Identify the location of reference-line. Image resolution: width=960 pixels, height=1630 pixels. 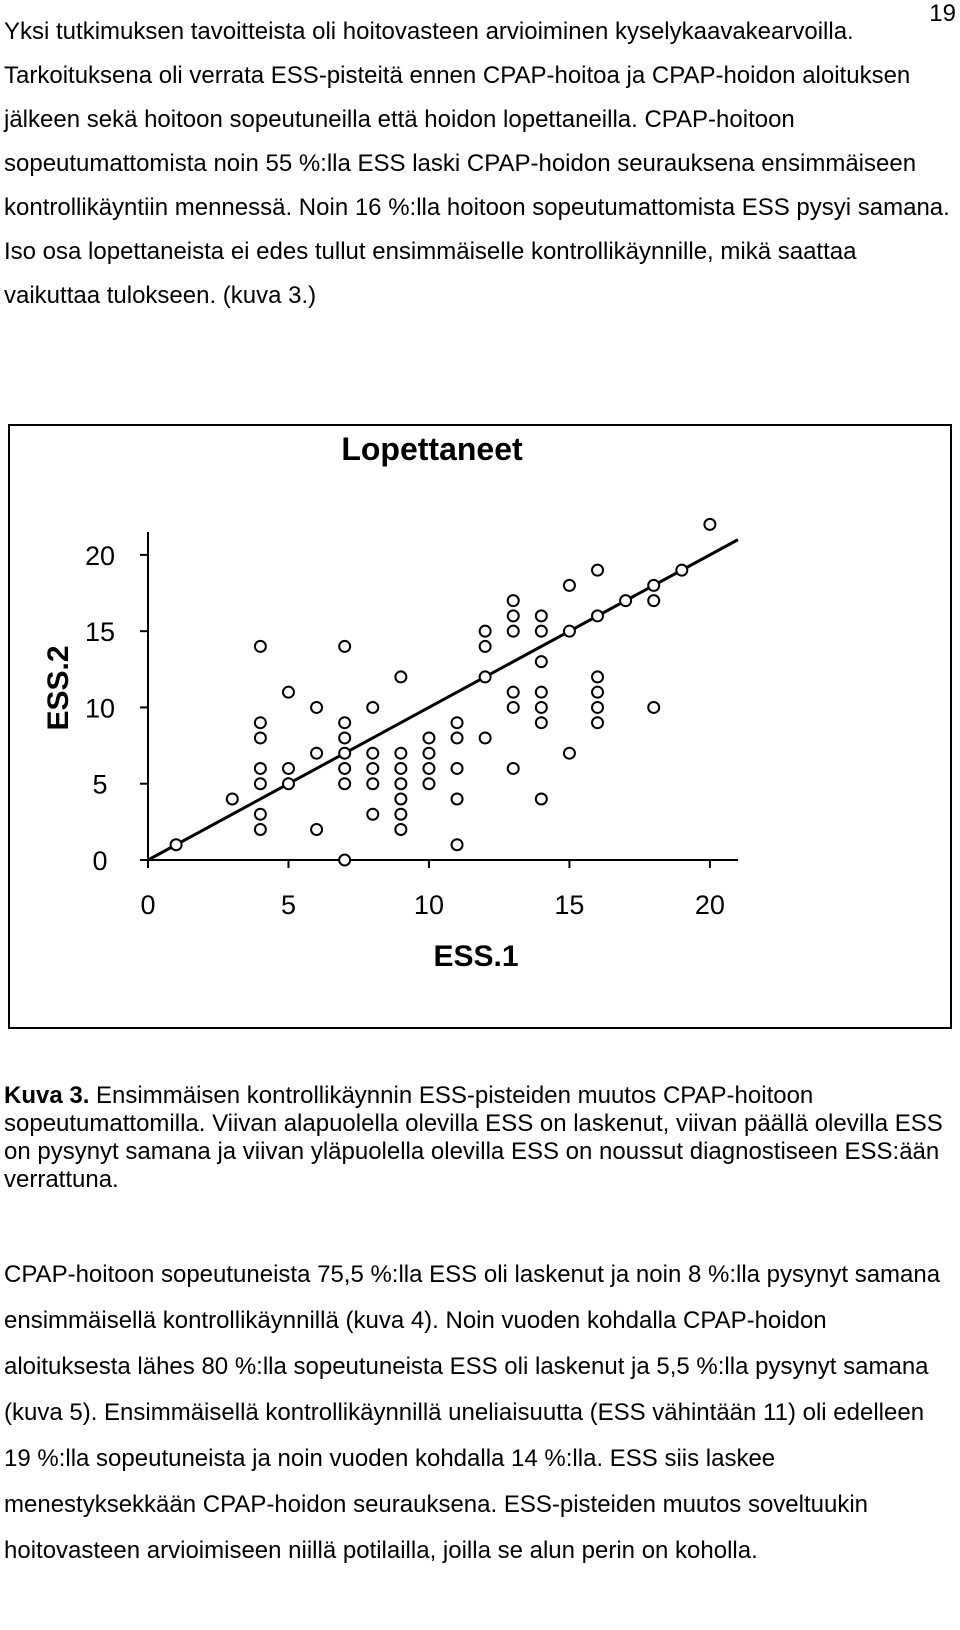
(443, 700).